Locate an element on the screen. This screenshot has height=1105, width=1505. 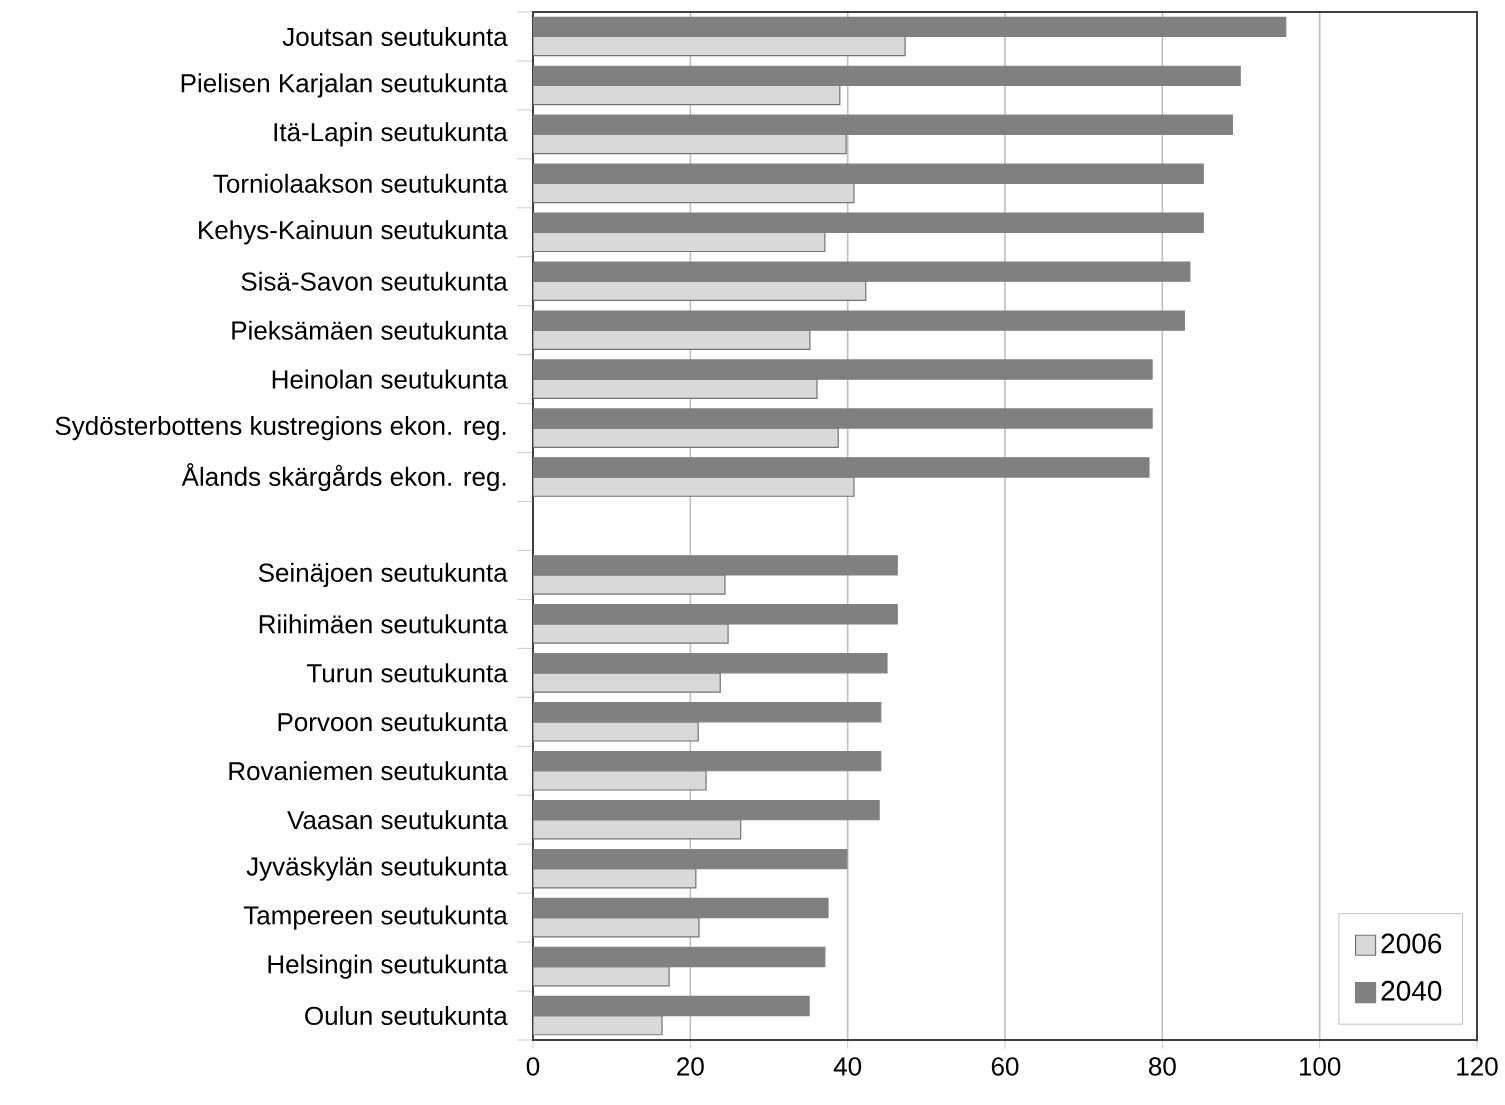
x-tick-label: 60 is located at coordinates (1005, 1066).